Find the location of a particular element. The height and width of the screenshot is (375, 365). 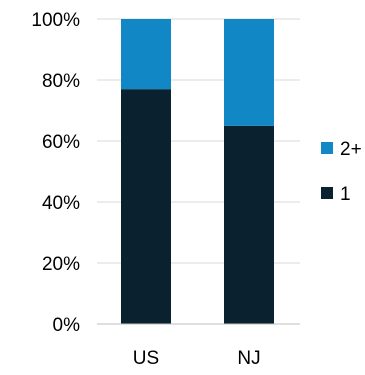

bar-us-series-2plus is located at coordinates (146, 54).